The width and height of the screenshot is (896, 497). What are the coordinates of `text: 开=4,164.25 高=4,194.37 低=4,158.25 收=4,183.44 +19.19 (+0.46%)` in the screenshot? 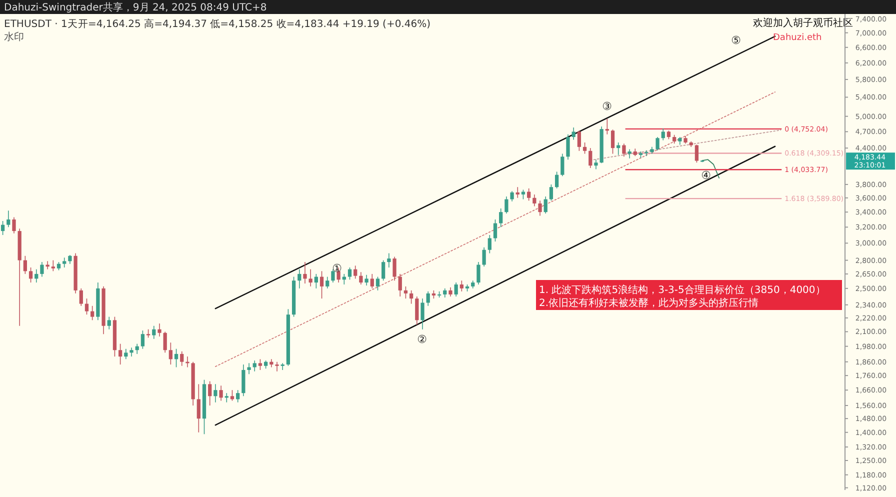 It's located at (254, 24).